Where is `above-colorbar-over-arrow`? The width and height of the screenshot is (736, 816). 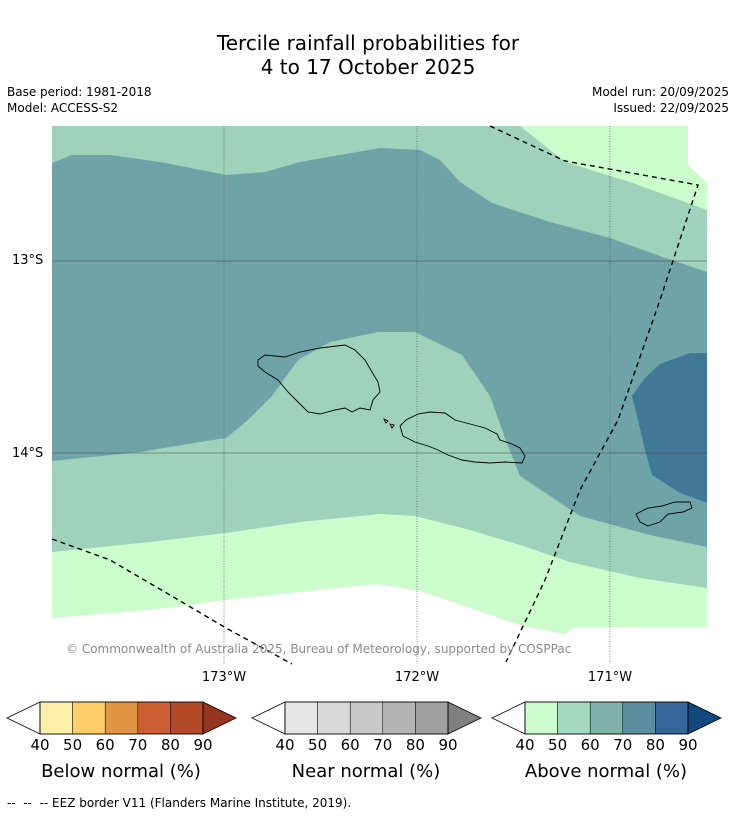 above-colorbar-over-arrow is located at coordinates (704, 718).